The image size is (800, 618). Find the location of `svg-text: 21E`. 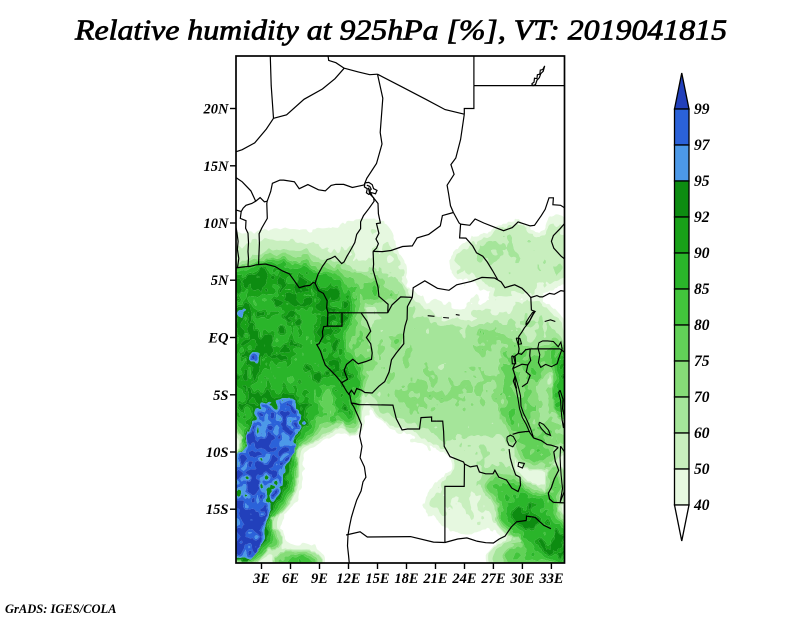

svg-text: 21E is located at coordinates (435, 579).